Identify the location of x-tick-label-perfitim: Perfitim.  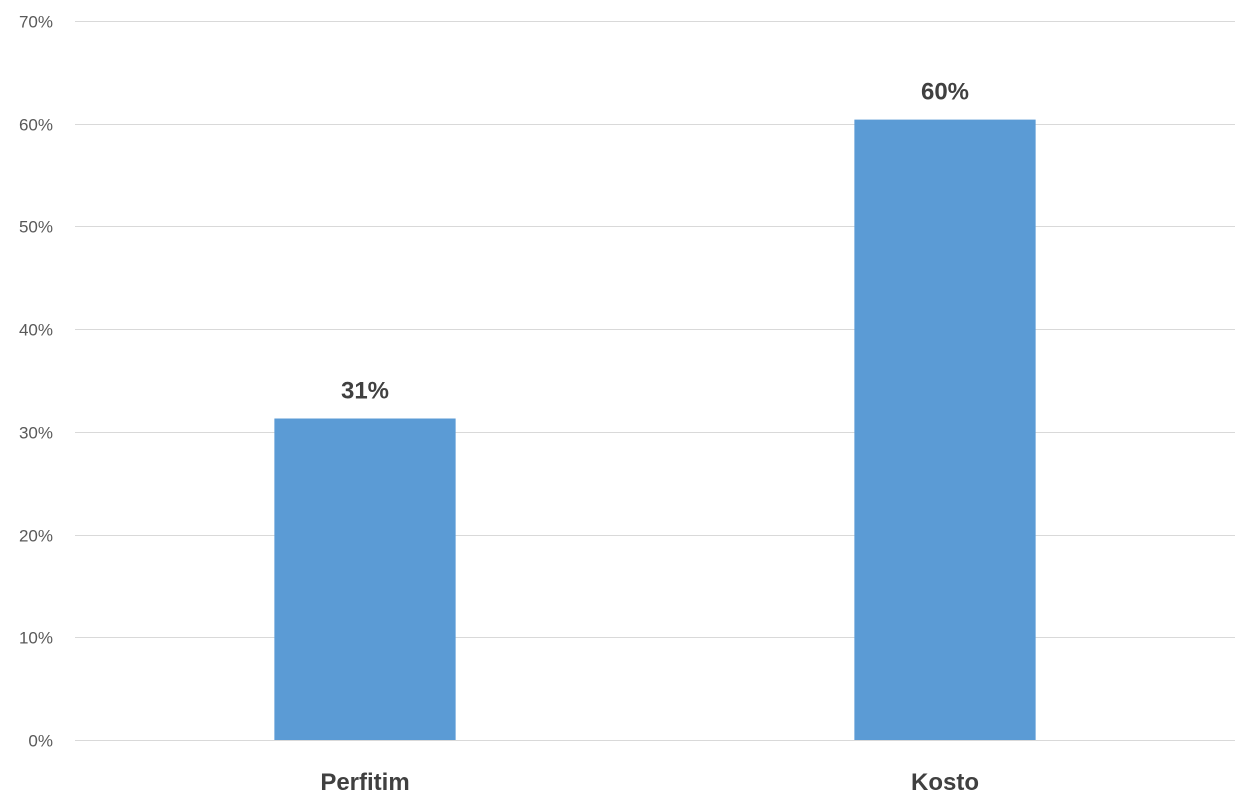
(364, 782).